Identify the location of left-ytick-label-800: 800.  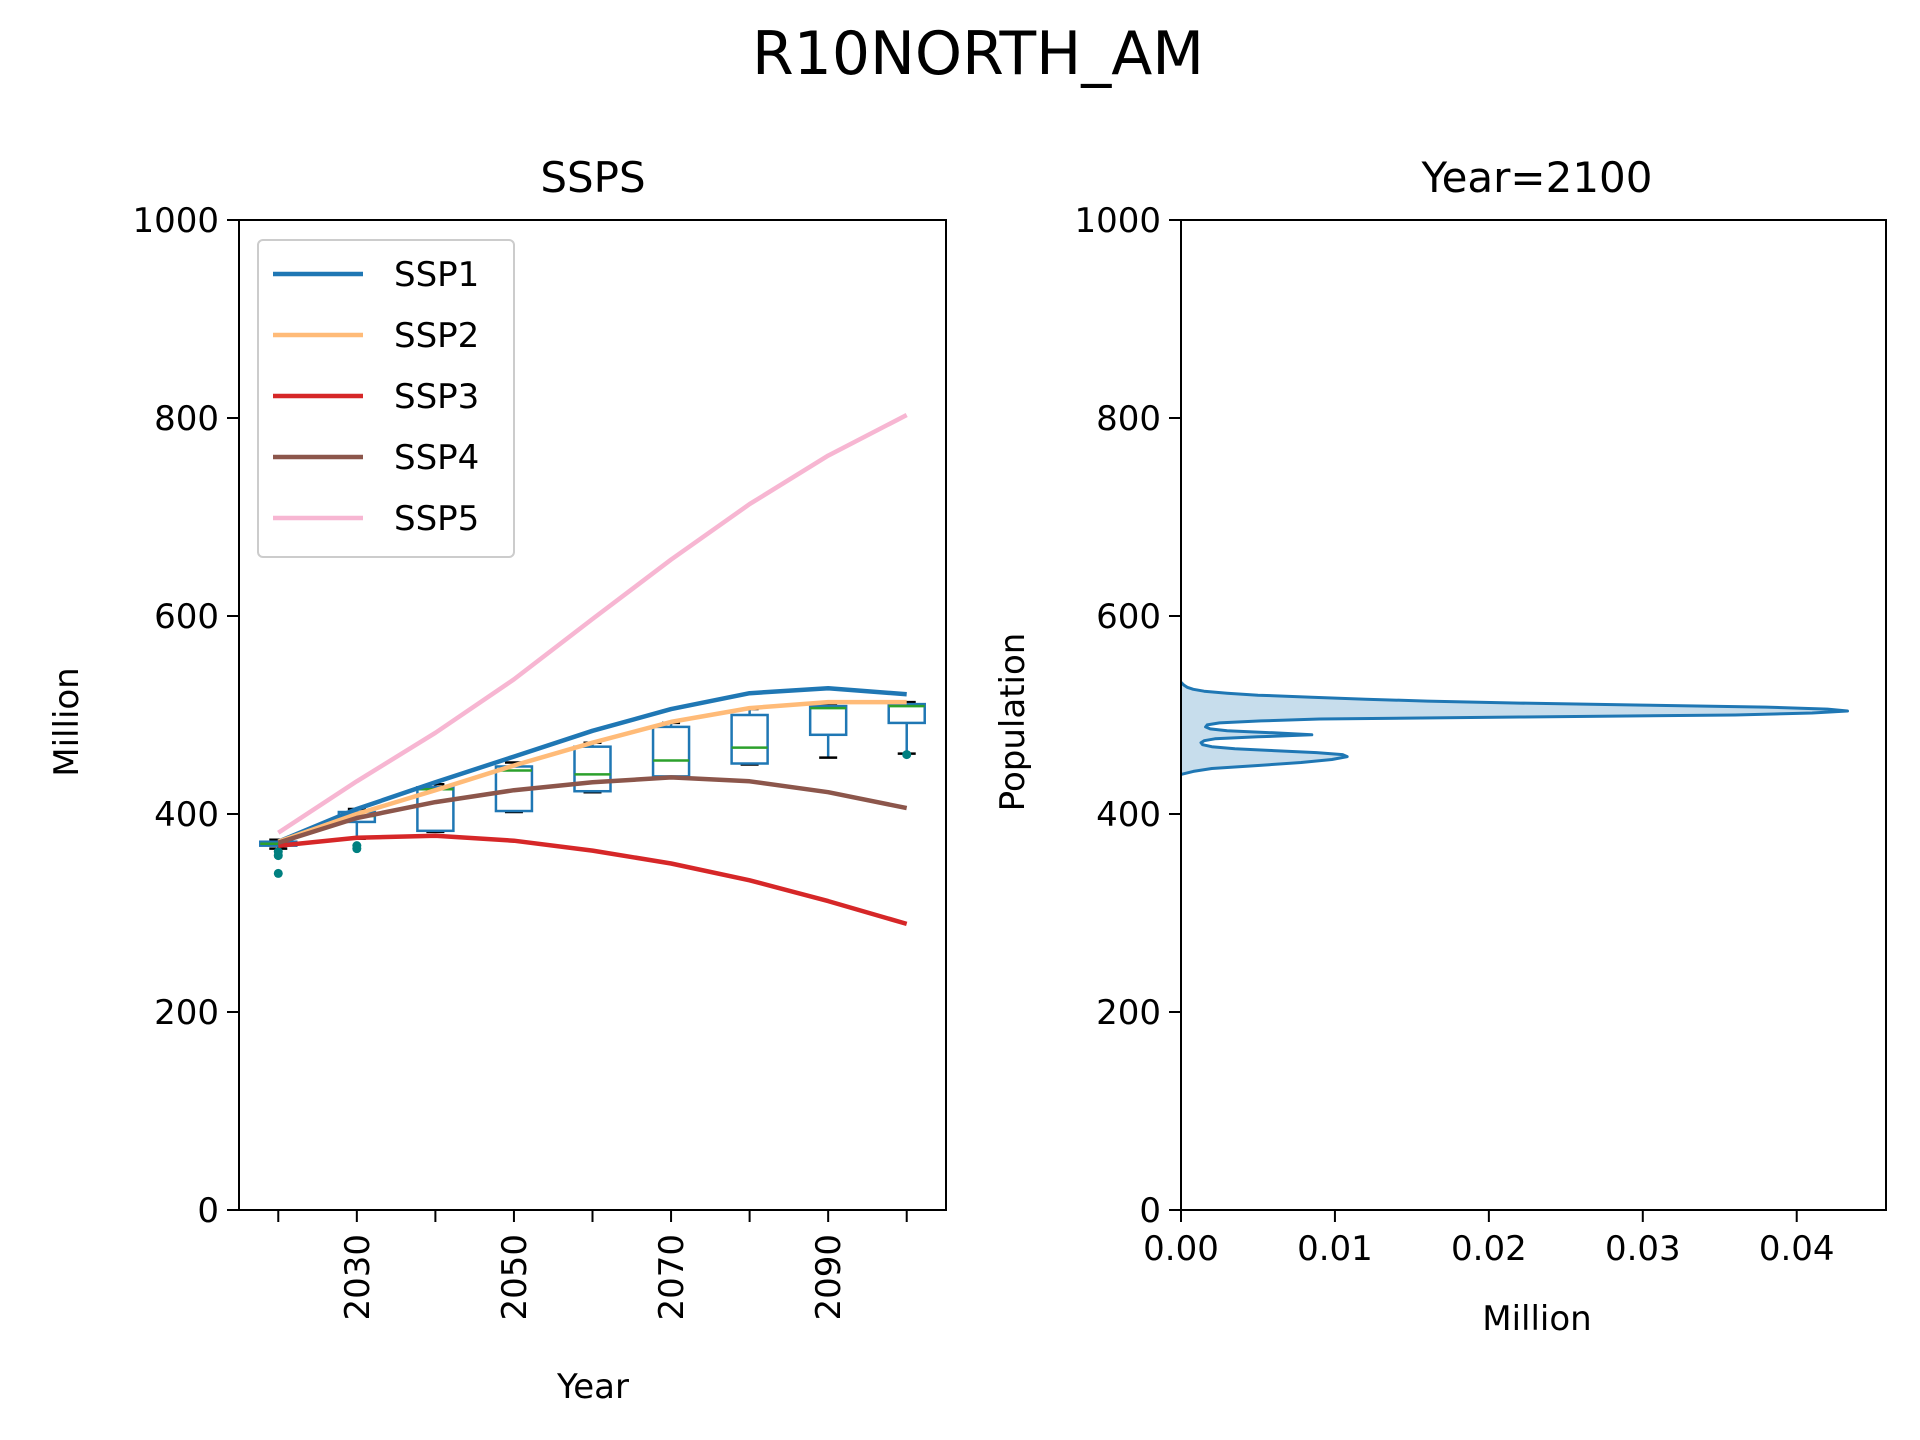
(186, 419).